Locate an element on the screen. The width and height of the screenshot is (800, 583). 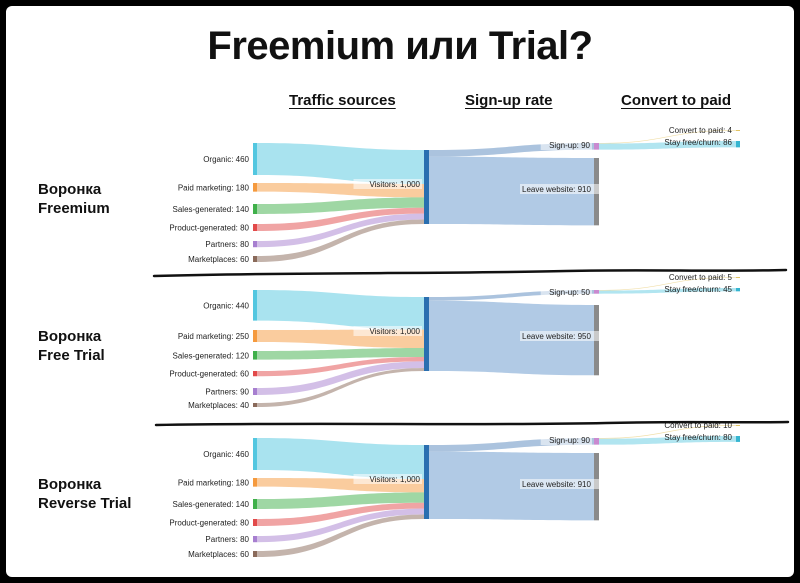
sankey-node-label: Convert to paid: 5 is located at coordinates (701, 277).